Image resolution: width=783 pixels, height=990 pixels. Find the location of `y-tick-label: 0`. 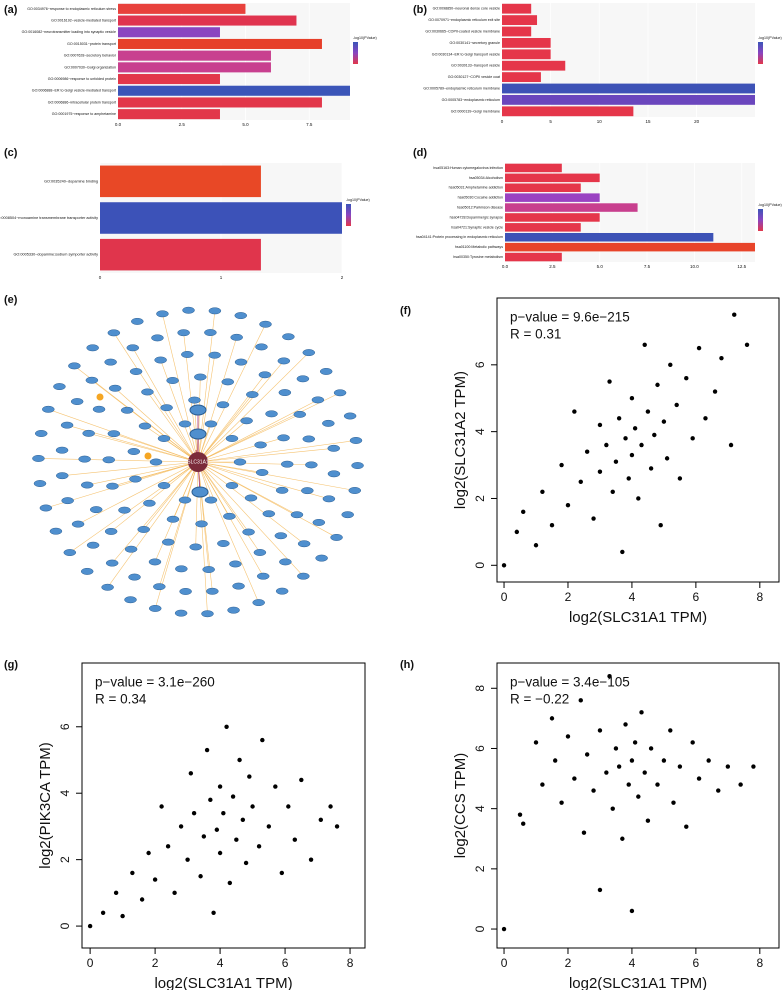

y-tick-label: 0 is located at coordinates (480, 928).